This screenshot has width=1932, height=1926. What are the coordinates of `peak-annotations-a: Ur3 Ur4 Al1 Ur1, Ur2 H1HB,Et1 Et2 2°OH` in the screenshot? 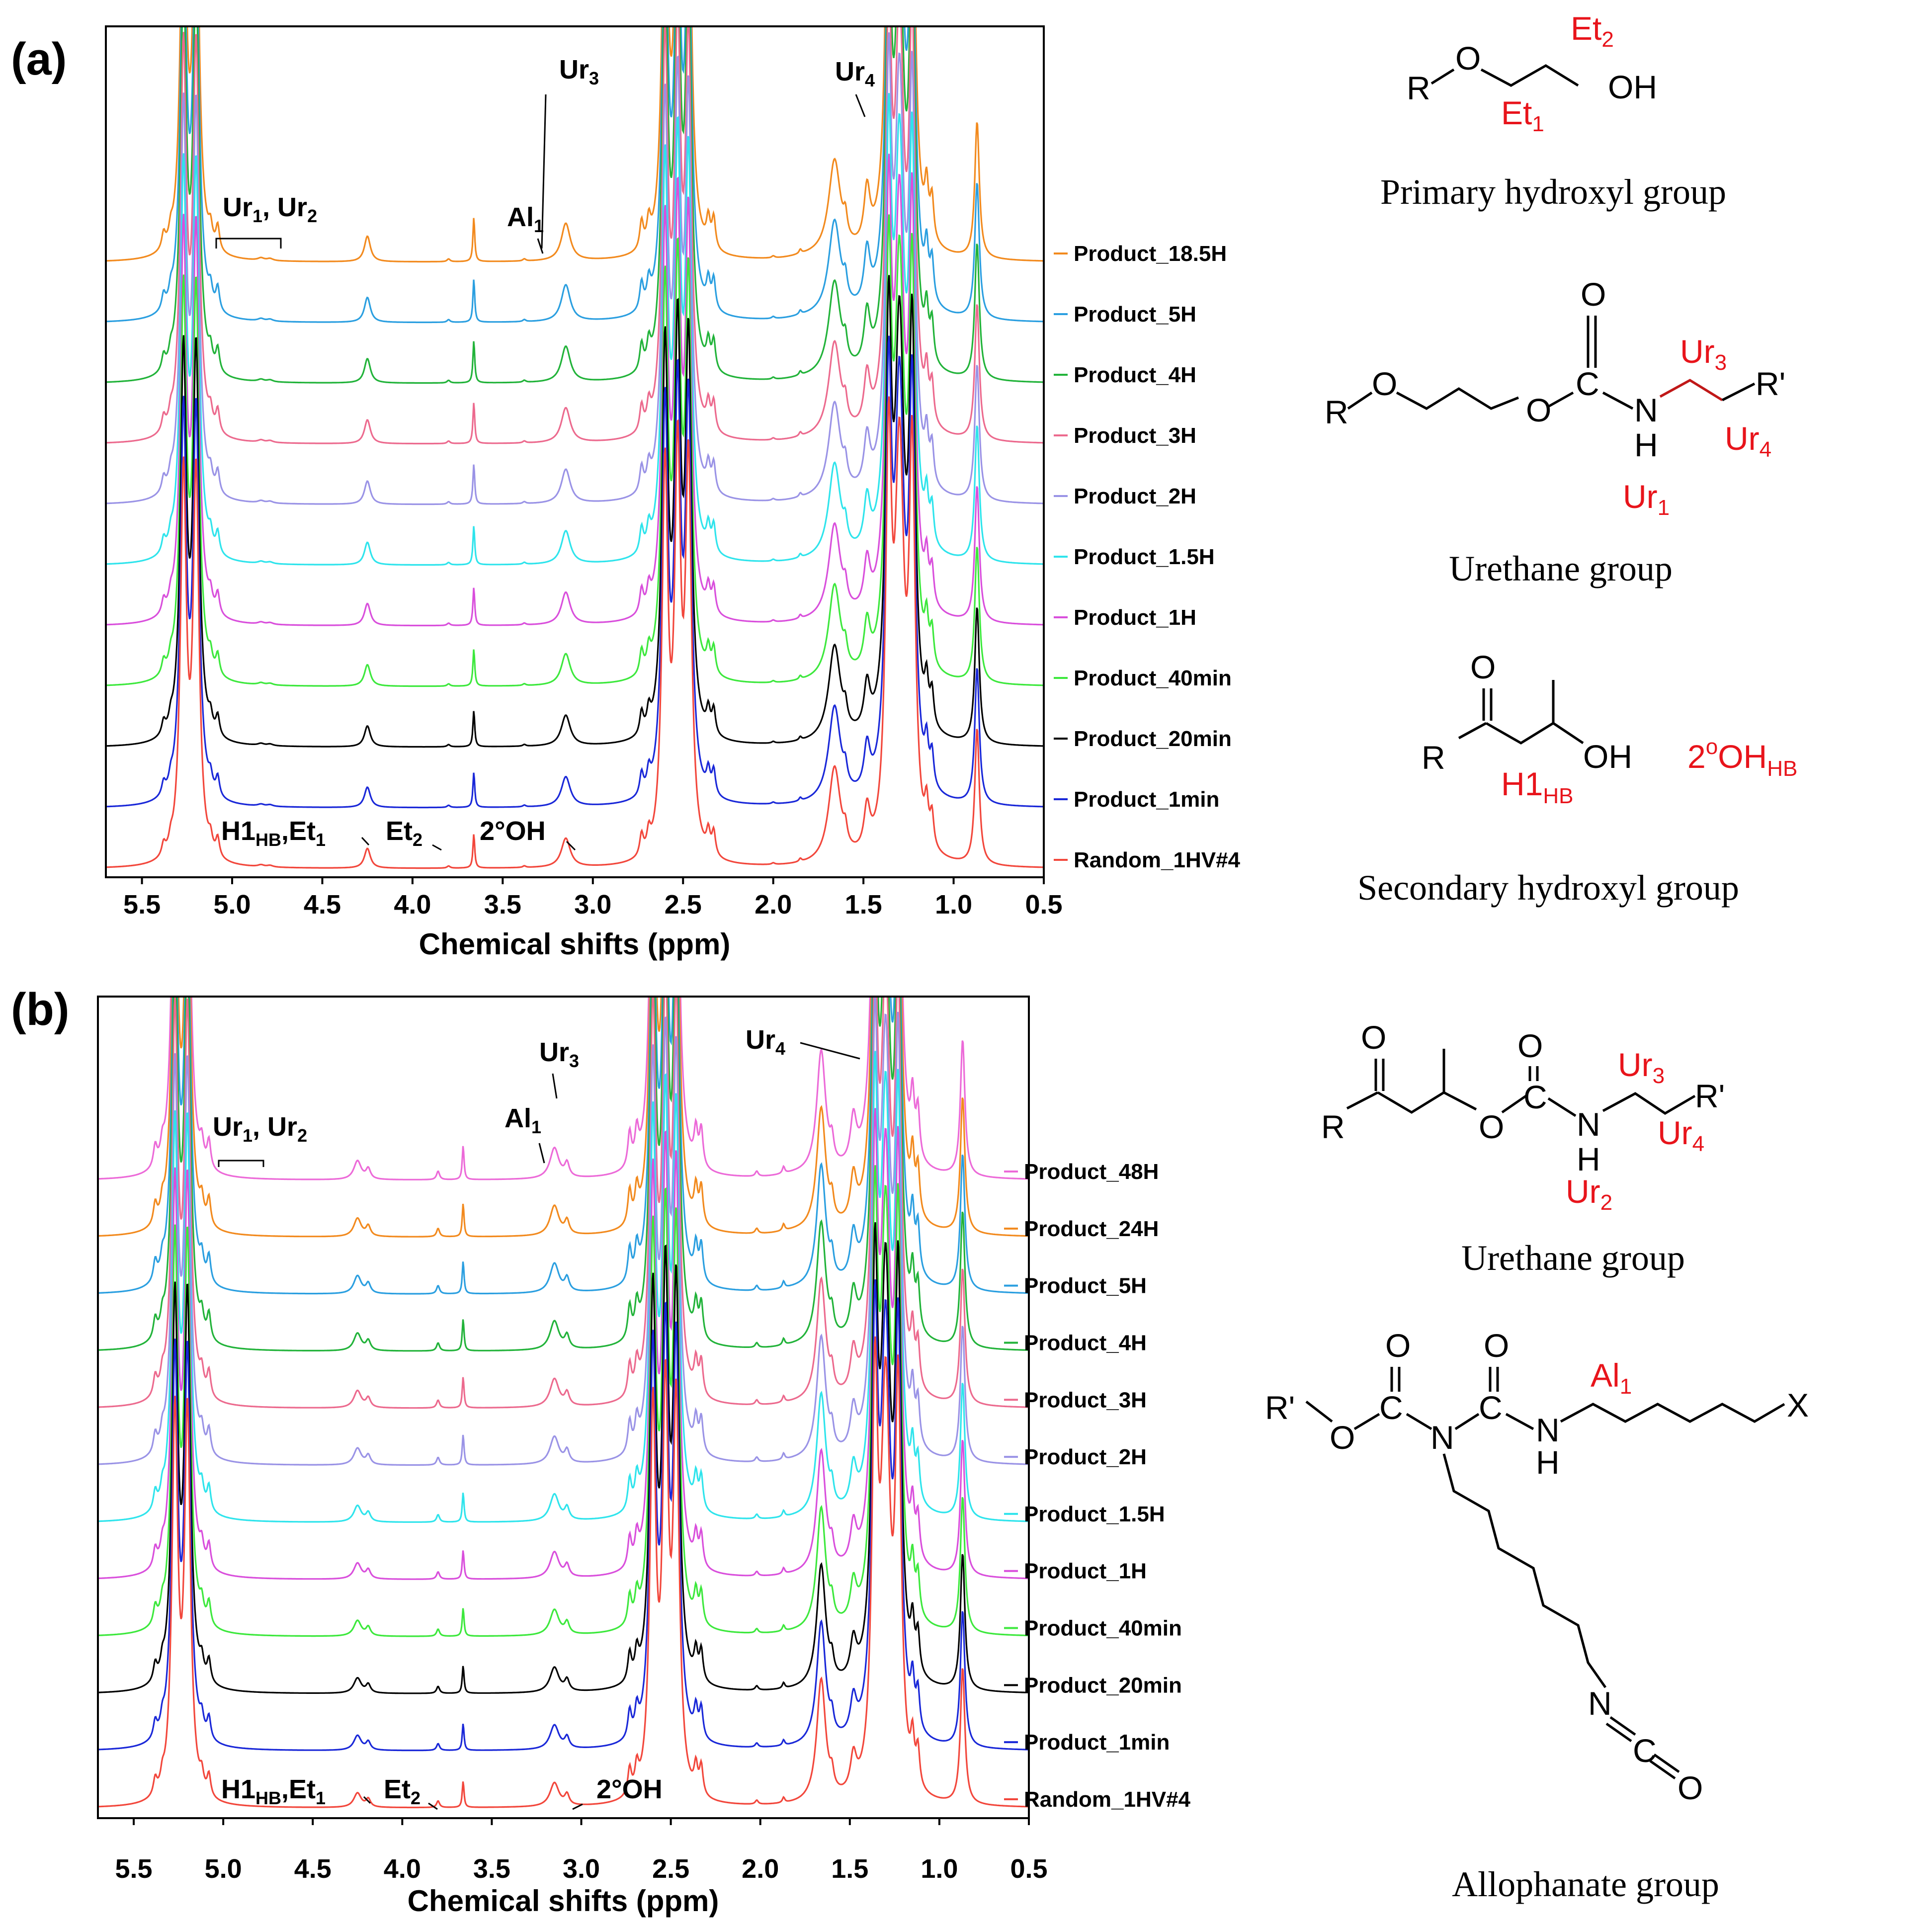 It's located at (545, 453).